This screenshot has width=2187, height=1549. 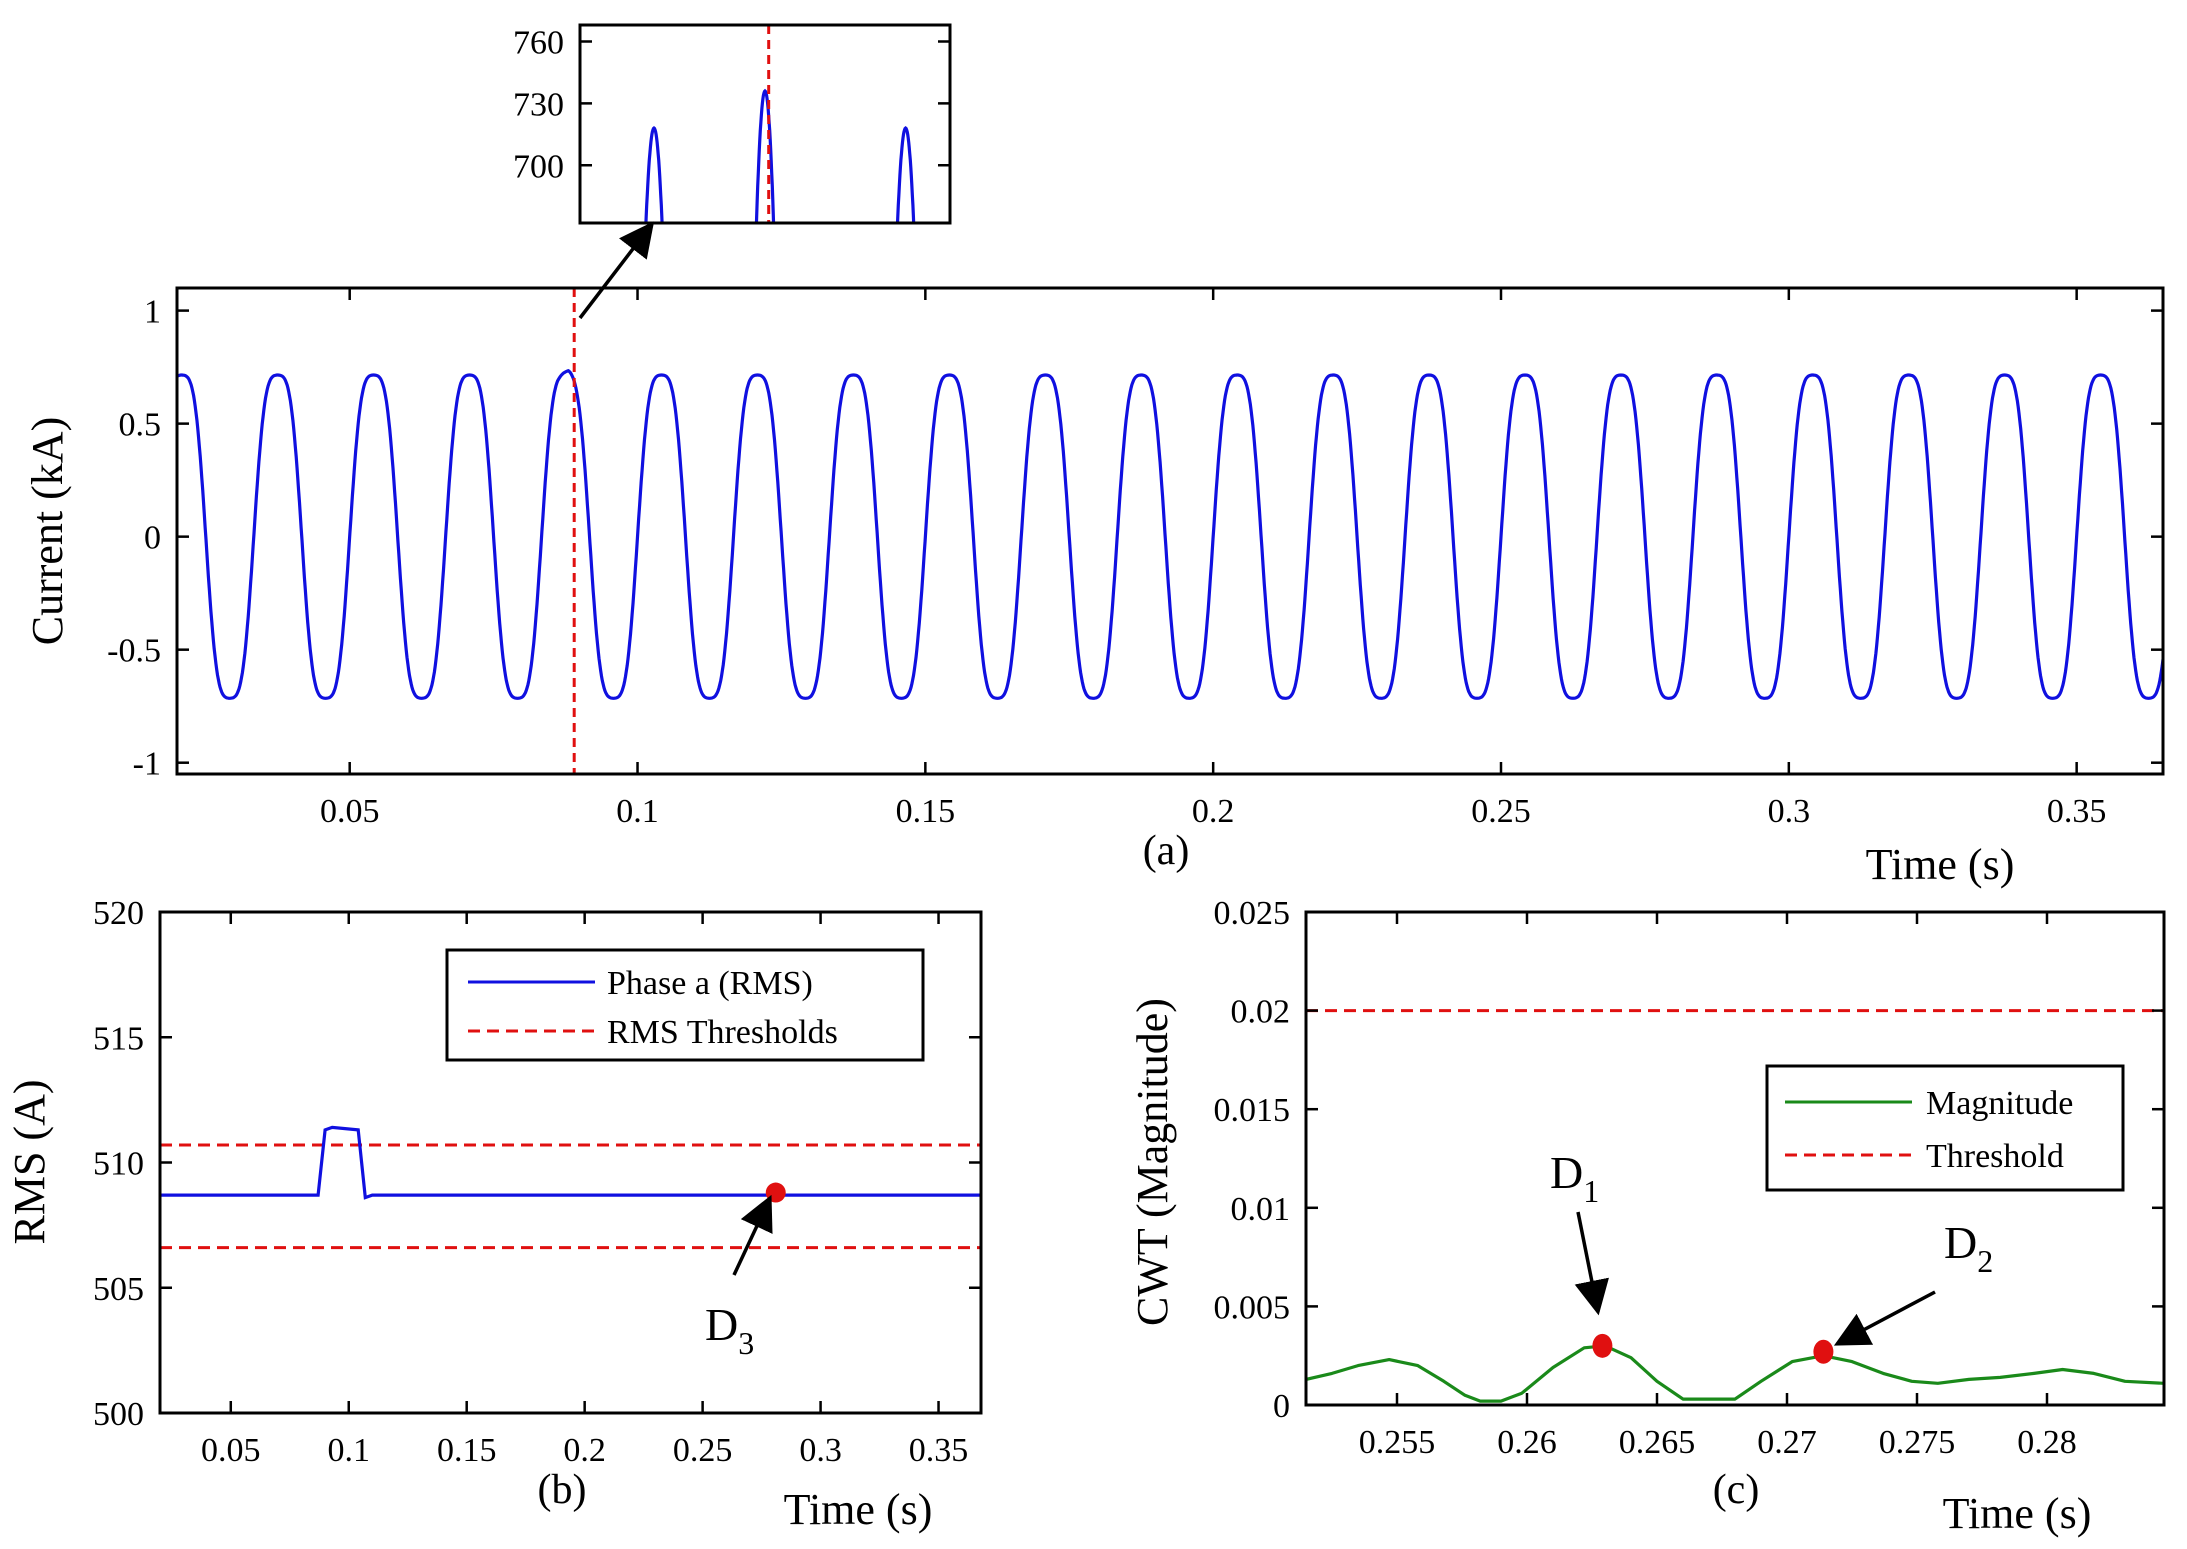 What do you see at coordinates (858, 1509) in the screenshot?
I see `panel-b-x-axis-label: Time (s)` at bounding box center [858, 1509].